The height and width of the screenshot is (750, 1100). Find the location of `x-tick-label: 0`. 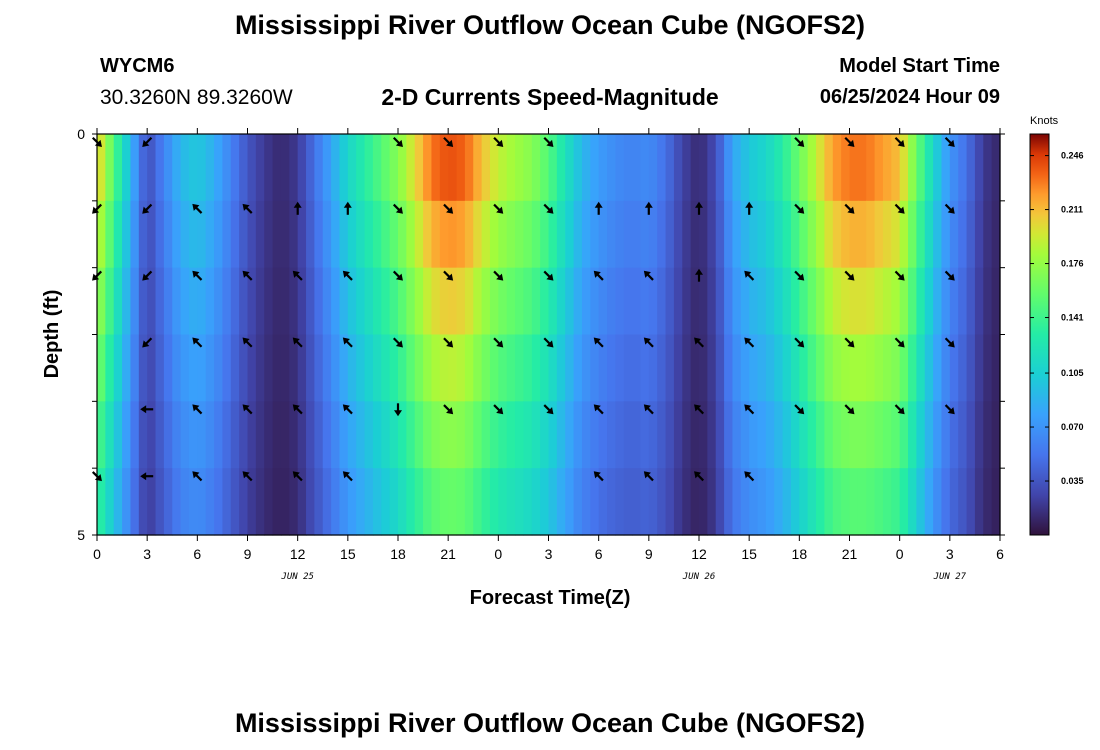

x-tick-label: 0 is located at coordinates (97, 554).